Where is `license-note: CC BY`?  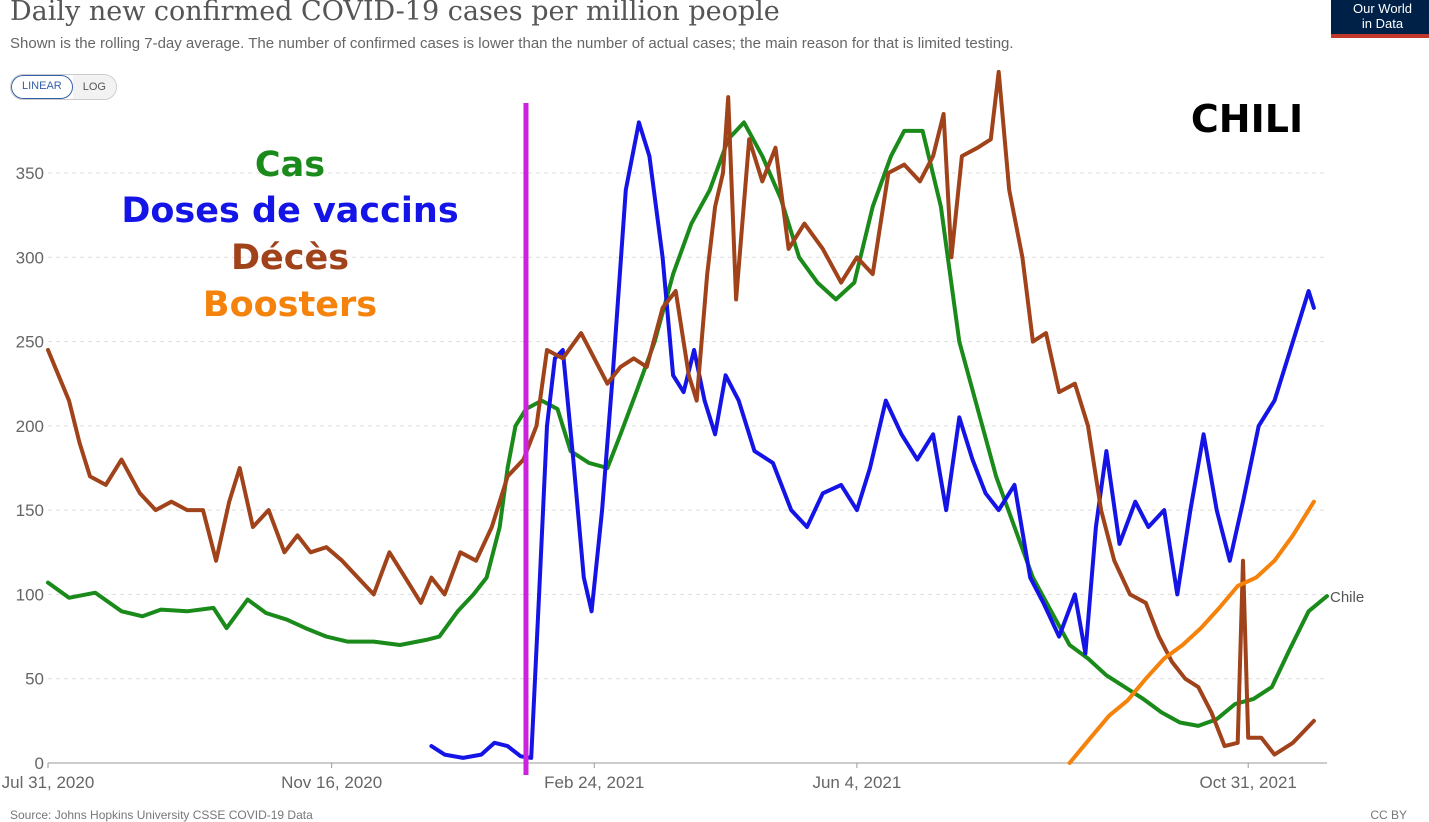
license-note: CC BY is located at coordinates (1388, 815).